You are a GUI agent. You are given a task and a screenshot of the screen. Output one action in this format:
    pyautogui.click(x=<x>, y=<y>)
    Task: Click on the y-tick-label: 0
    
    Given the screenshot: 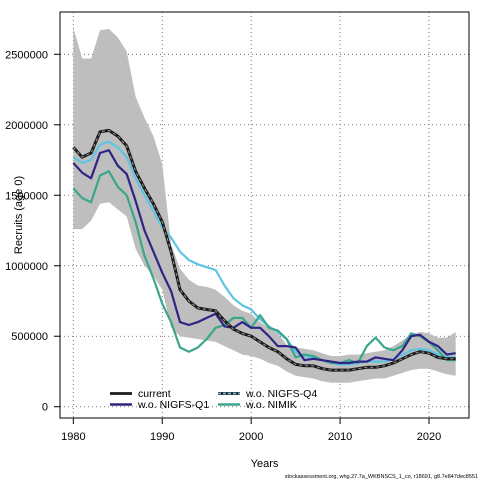 What is the action you would take?
    pyautogui.click(x=45, y=408)
    